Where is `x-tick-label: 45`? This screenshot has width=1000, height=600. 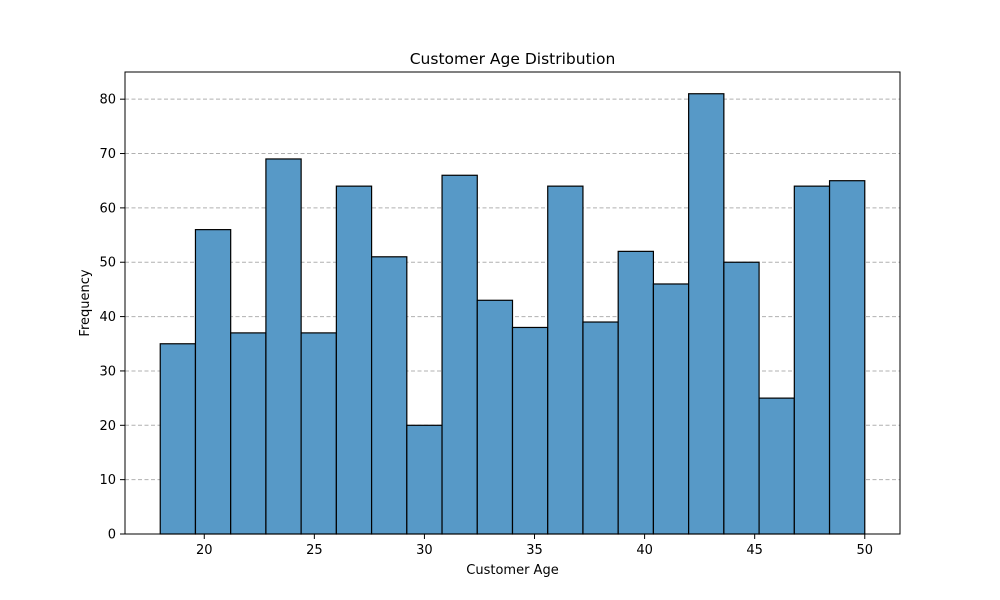 x-tick-label: 45 is located at coordinates (754, 550).